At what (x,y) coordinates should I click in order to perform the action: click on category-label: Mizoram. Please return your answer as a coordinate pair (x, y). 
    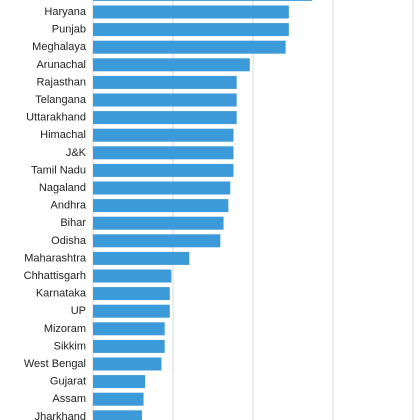
    Looking at the image, I should click on (65, 329).